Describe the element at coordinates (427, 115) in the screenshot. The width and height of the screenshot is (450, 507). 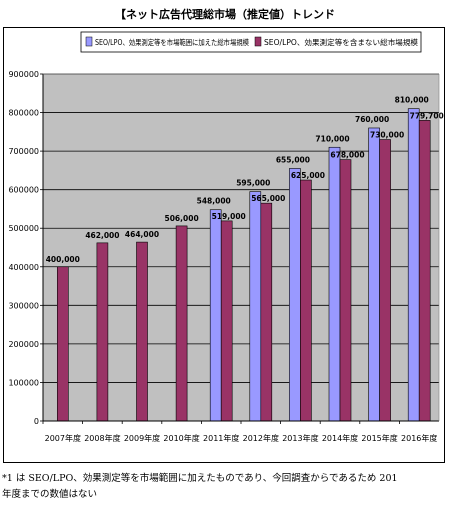
I see `data-label: 779,700` at that location.